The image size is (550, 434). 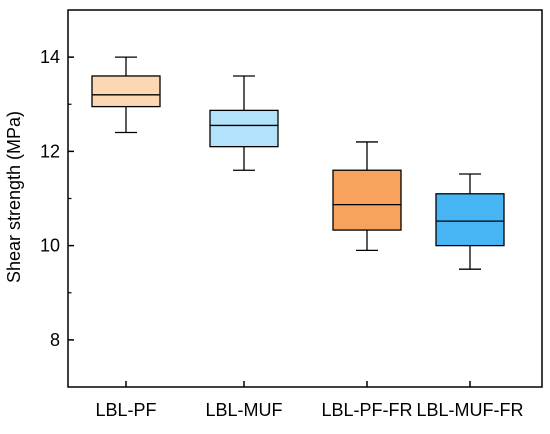 What do you see at coordinates (50, 151) in the screenshot?
I see `y-tick-label: 12` at bounding box center [50, 151].